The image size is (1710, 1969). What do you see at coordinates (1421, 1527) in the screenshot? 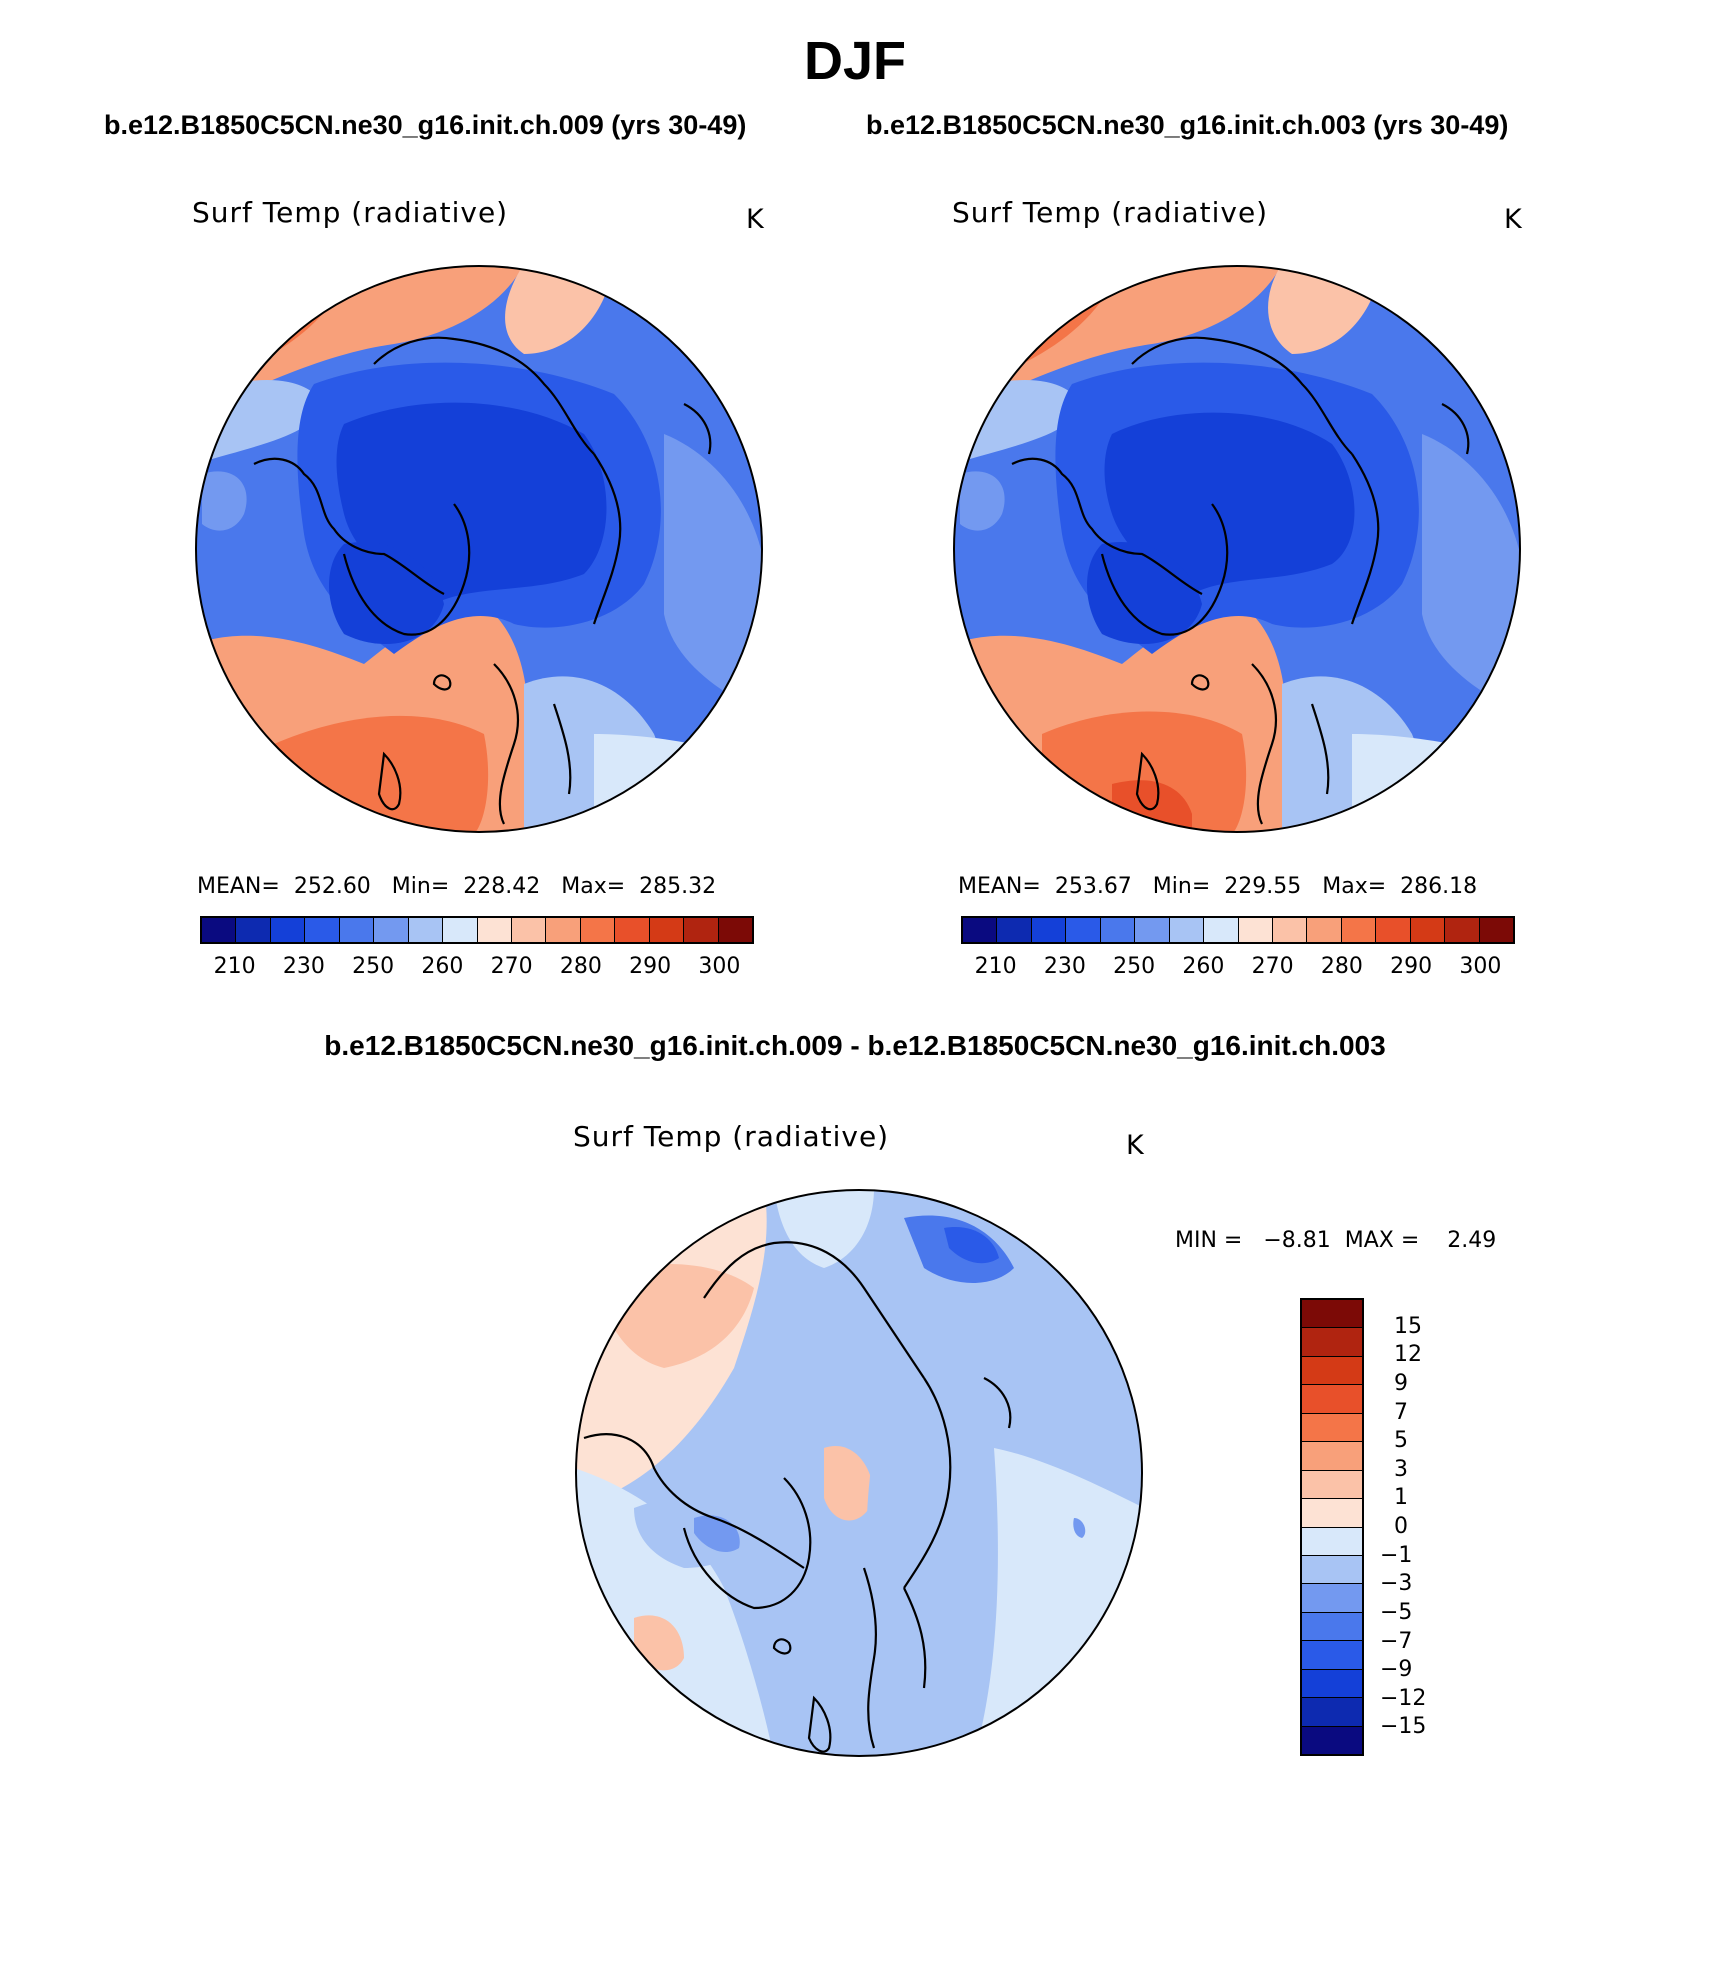
I see `diff-colorbar-ticks: 15 12 9 7 5 3 1 0 −1 −3 −5 −7 −9 −12 −15` at bounding box center [1421, 1527].